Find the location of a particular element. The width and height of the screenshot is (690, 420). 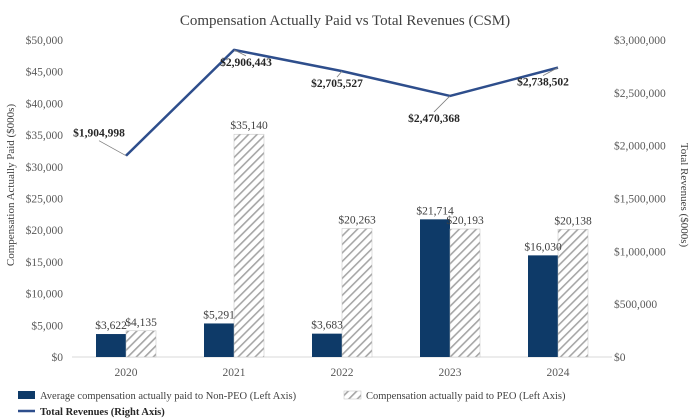

revenue-data-label: $2,738,502 is located at coordinates (543, 82).